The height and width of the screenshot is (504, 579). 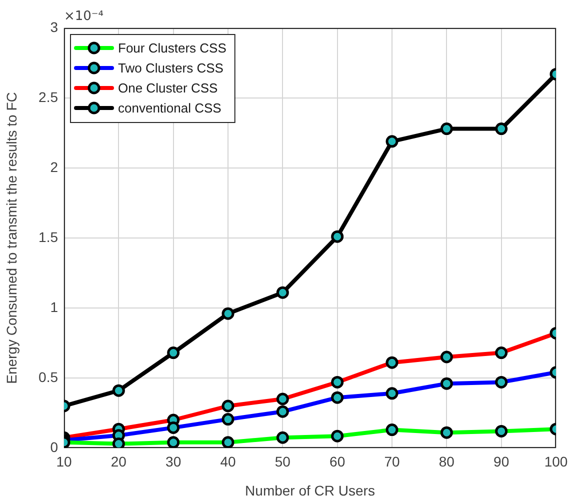 I want to click on y-tick-label: 0.5, so click(x=48, y=376).